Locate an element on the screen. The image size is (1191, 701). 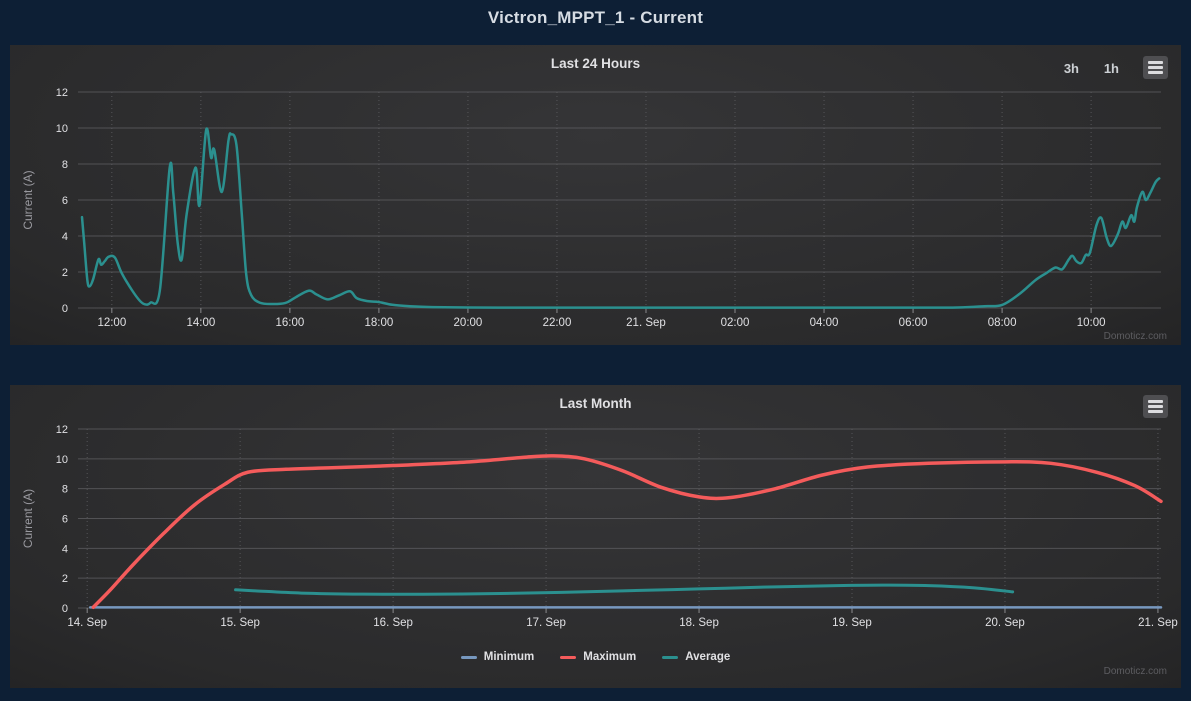
chart-title-last-month: Last Month is located at coordinates (595, 403).